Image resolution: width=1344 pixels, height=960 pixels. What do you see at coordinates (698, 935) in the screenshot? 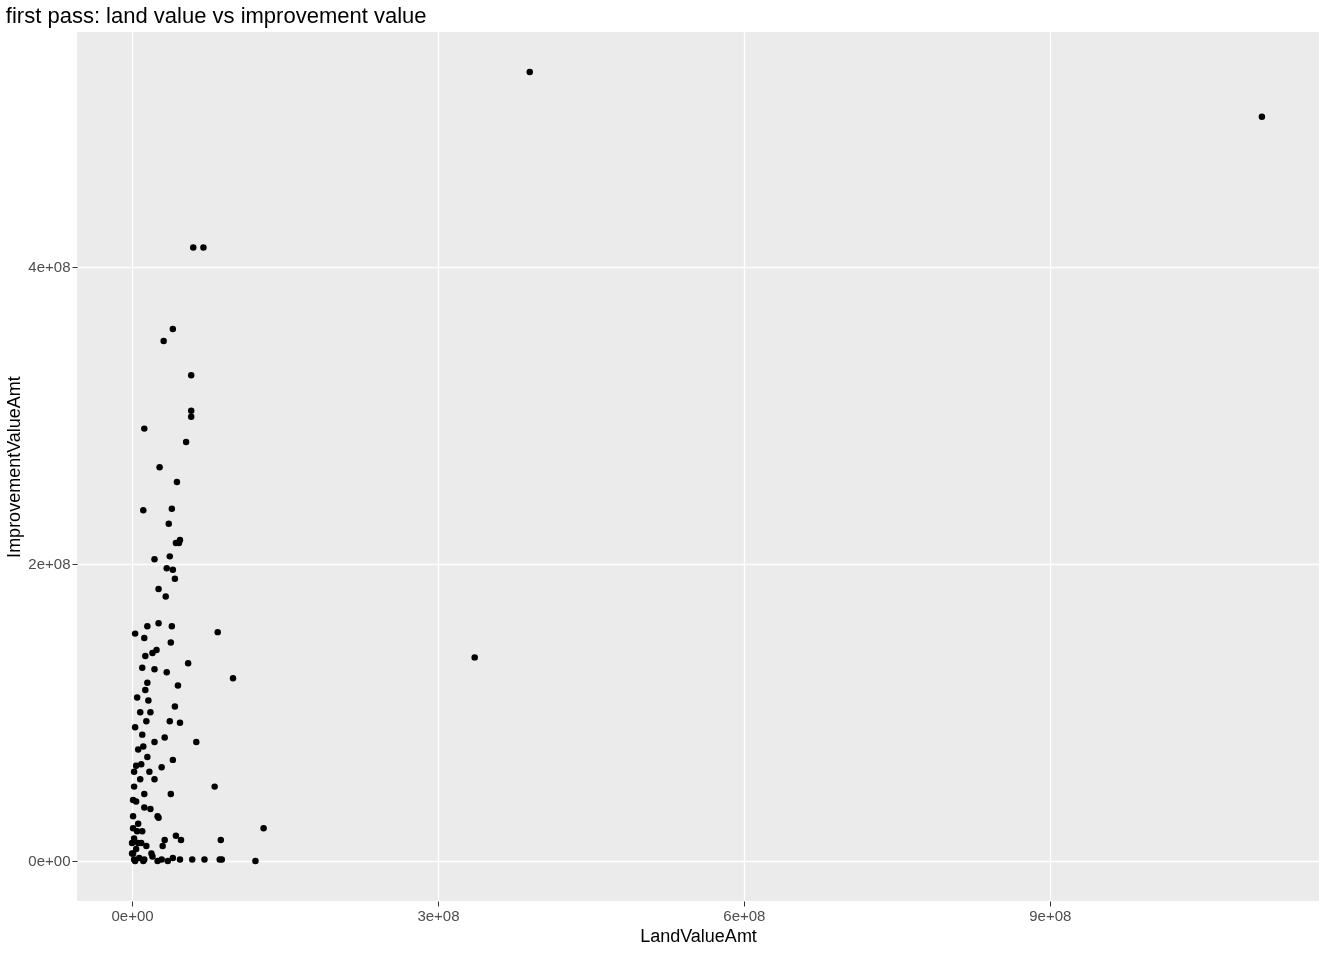
I see `x-axis-title: LandValueAmt` at bounding box center [698, 935].